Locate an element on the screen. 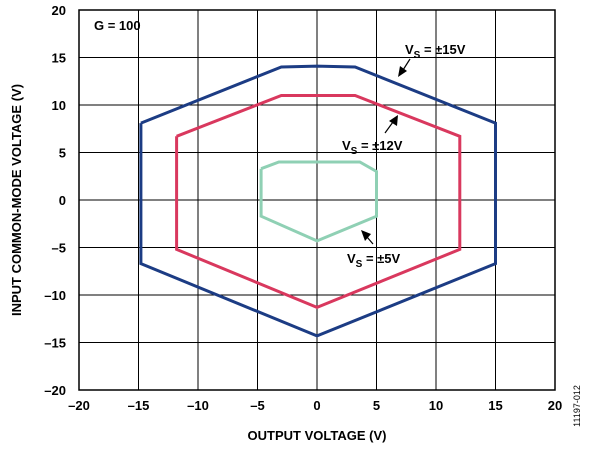 Image resolution: width=593 pixels, height=450 pixels. leader-arrow-vs12 is located at coordinates (391, 124).